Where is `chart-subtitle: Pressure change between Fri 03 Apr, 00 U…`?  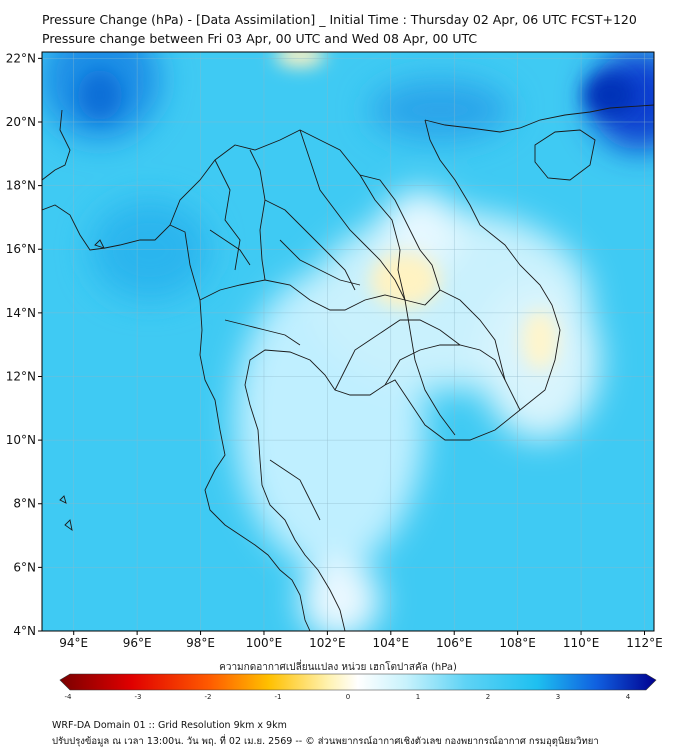 chart-subtitle: Pressure change between Fri 03 Apr, 00 U… is located at coordinates (260, 38).